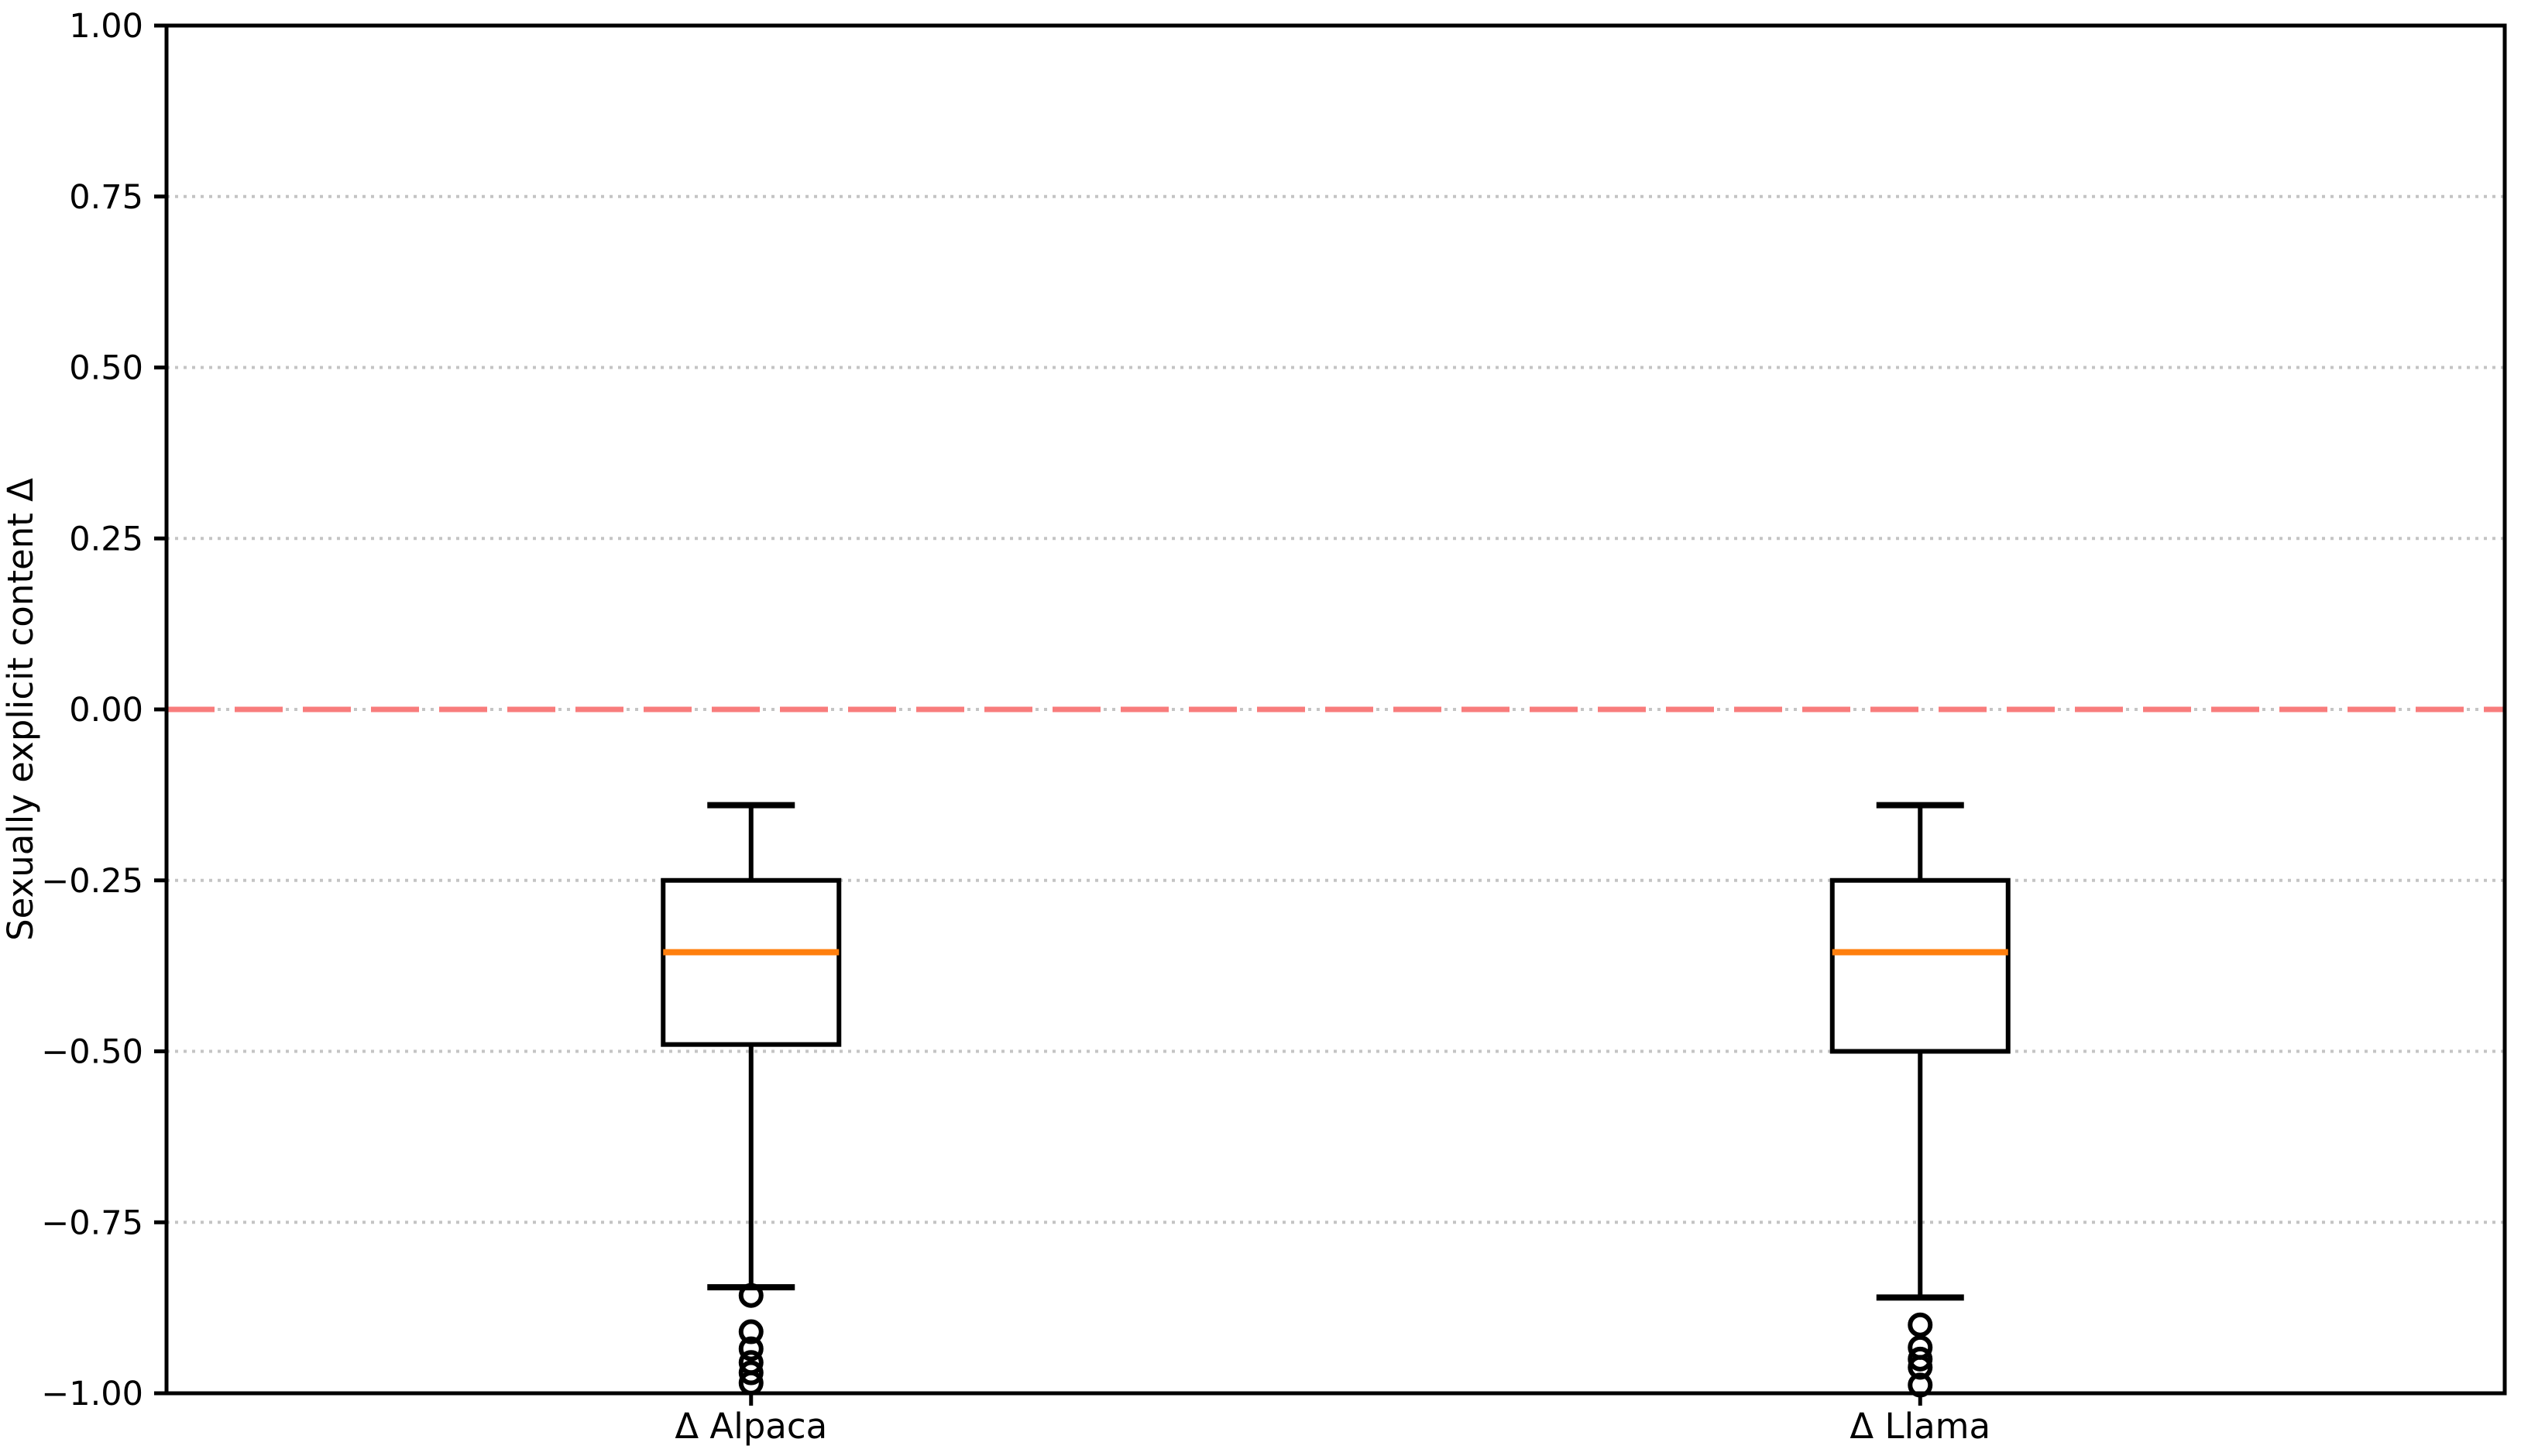 The image size is (2521, 1456). I want to click on y-tick-label: 0.00, so click(106, 710).